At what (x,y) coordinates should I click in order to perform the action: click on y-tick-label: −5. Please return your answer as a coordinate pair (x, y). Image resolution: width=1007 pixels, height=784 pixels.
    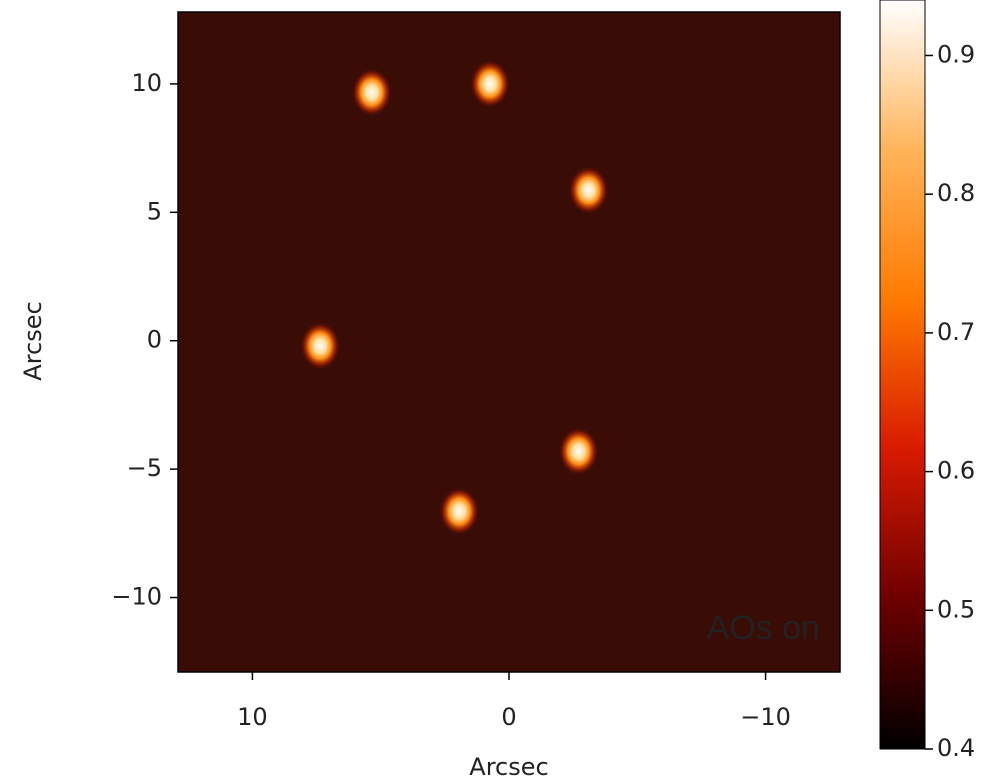
    Looking at the image, I should click on (144, 468).